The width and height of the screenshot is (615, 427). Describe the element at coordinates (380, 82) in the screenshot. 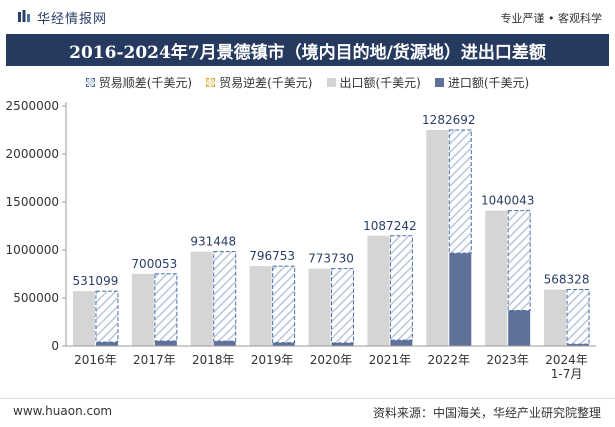

I see `legend-label-export: 出口额(千美元)` at that location.